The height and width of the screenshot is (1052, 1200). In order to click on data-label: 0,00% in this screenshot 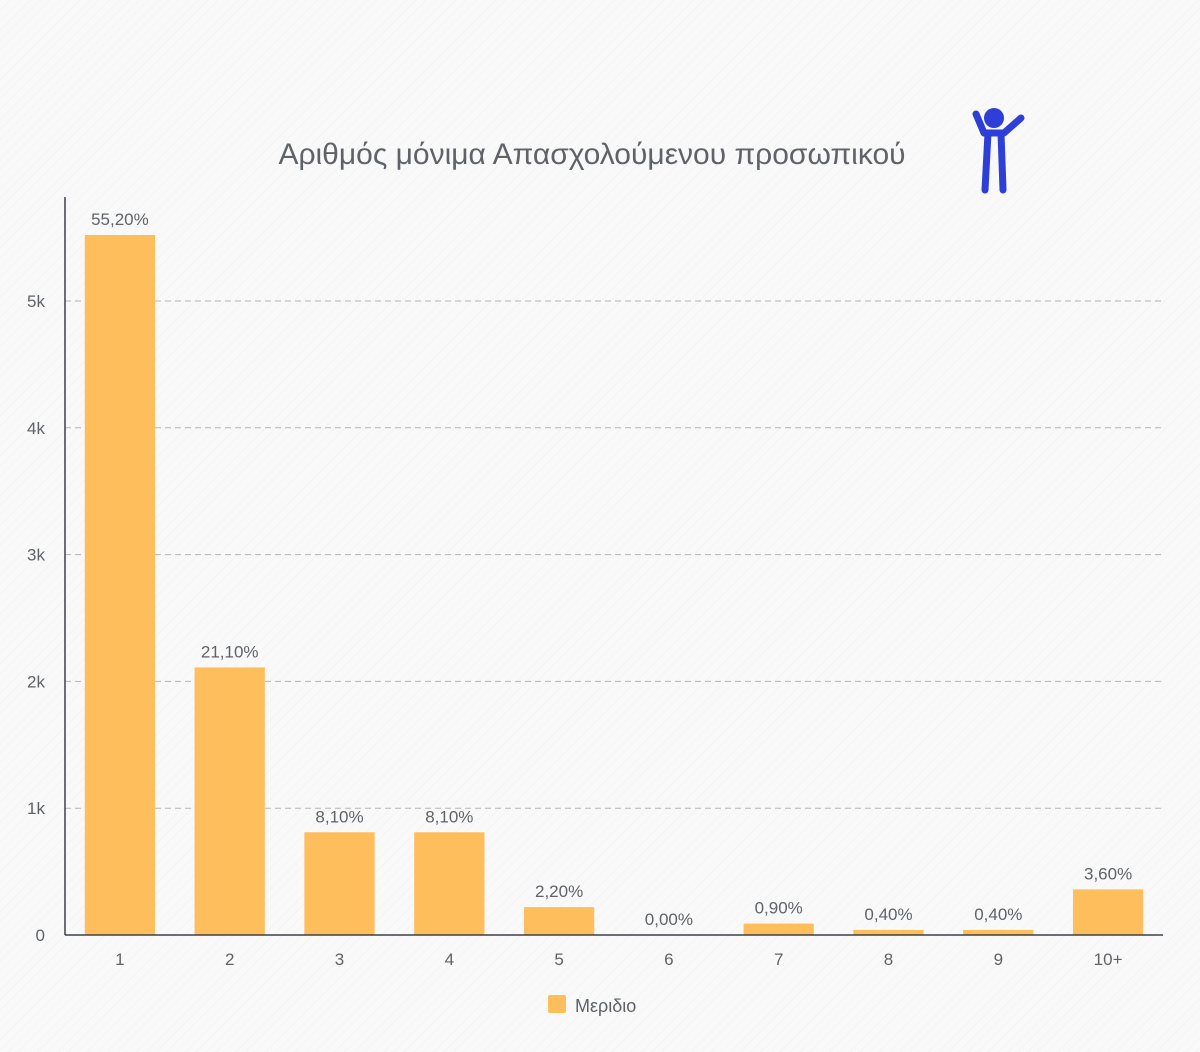, I will do `click(669, 919)`.